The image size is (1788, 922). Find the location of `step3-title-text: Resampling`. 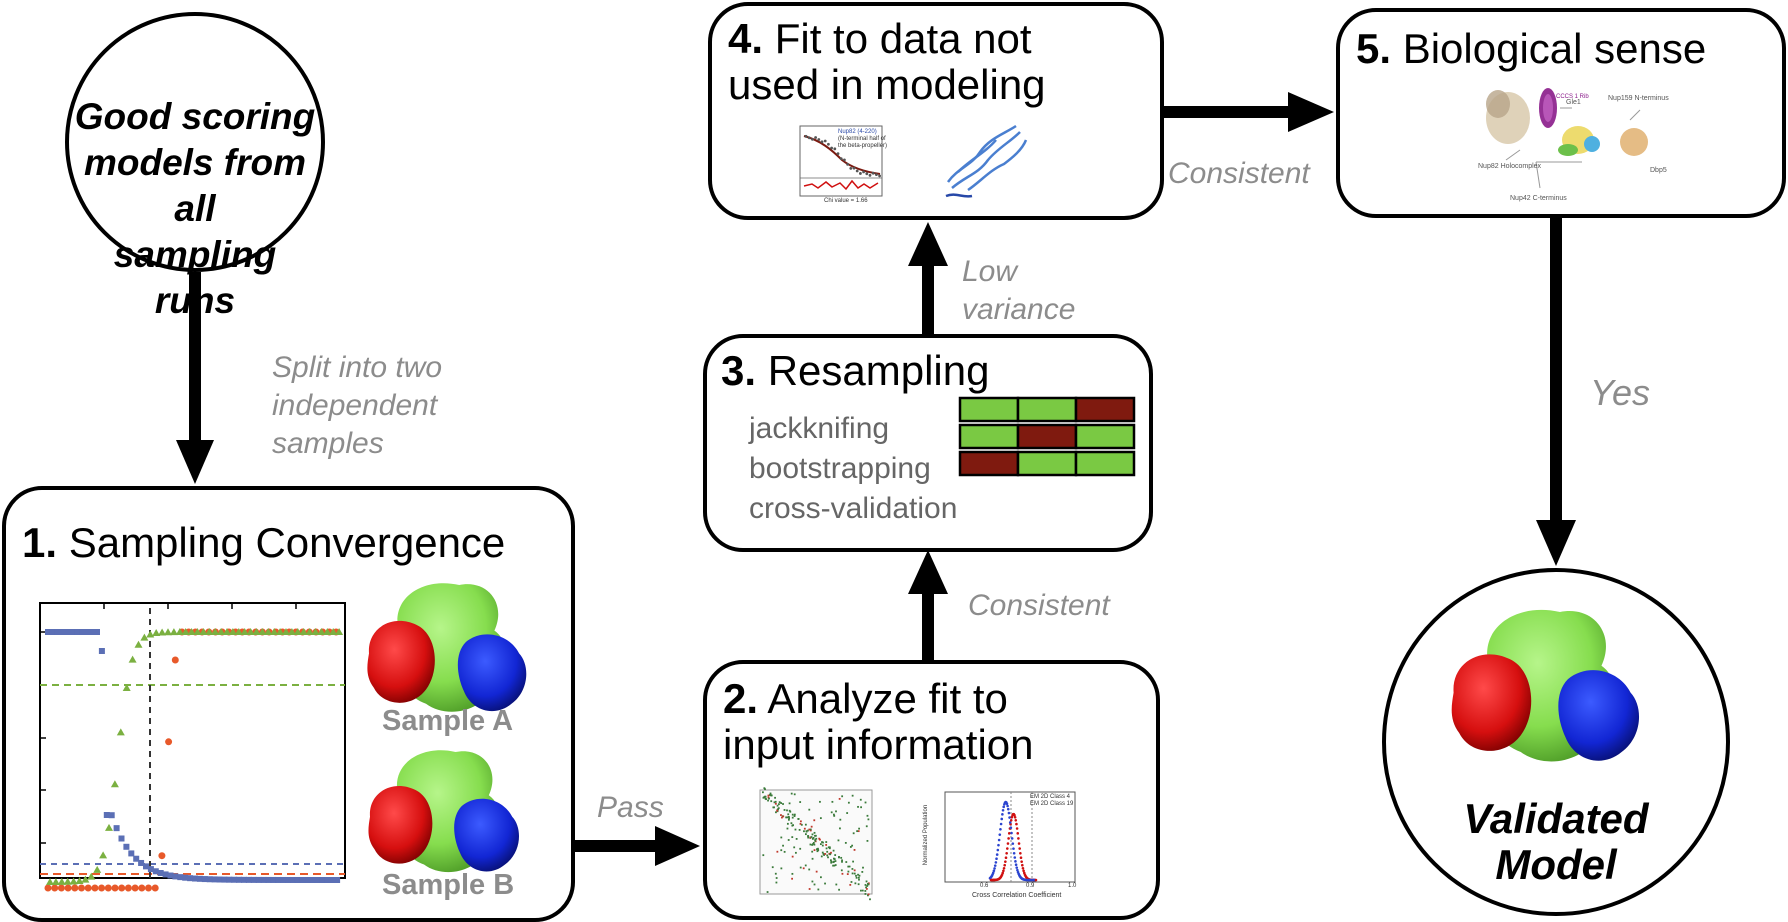

step3-title-text: Resampling is located at coordinates (878, 370).